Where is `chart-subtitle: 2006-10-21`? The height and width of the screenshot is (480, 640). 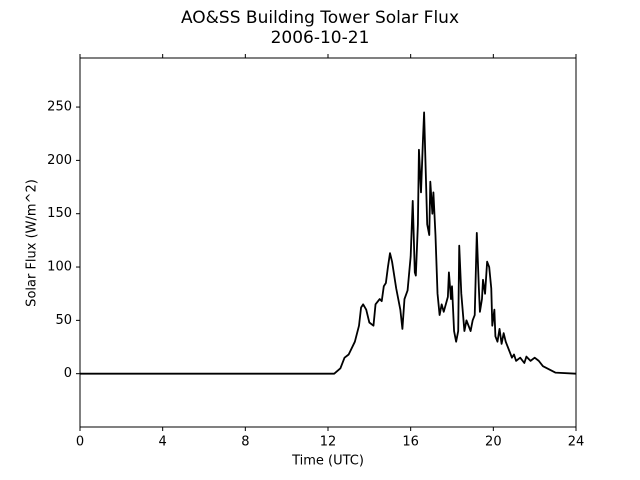
chart-subtitle: 2006-10-21 is located at coordinates (320, 38).